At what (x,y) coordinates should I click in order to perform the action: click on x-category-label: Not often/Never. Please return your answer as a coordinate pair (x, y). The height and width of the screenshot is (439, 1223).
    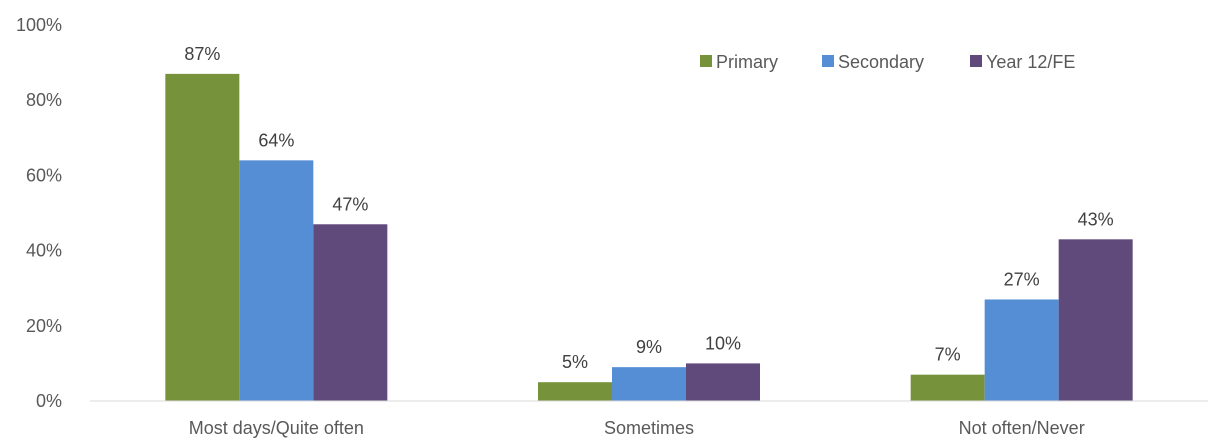
    Looking at the image, I should click on (1022, 428).